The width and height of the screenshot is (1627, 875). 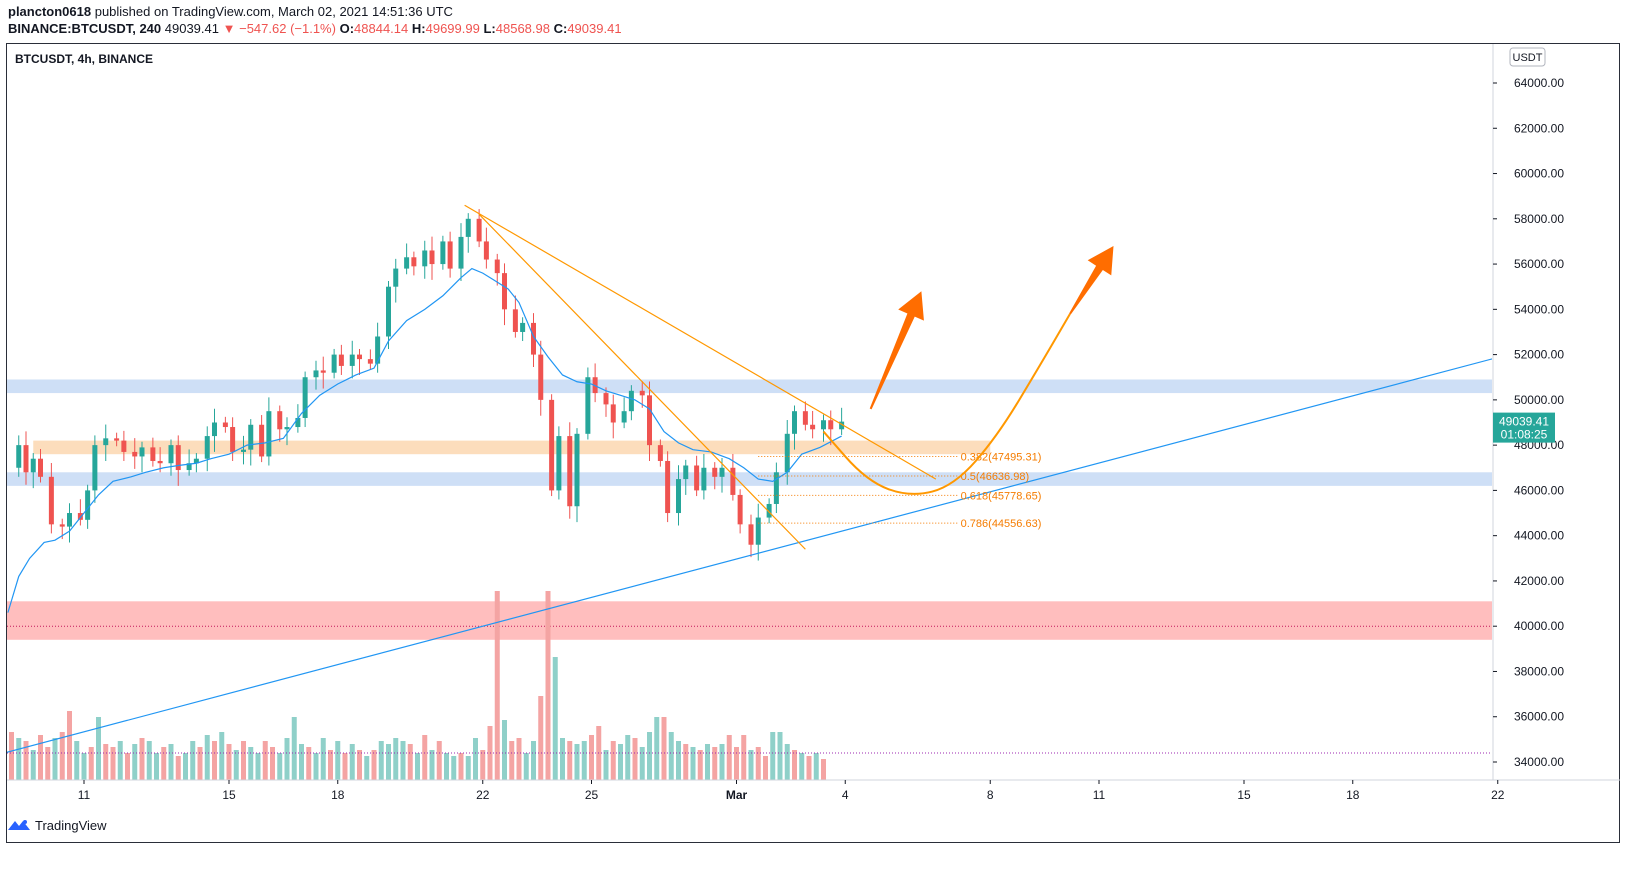 I want to click on high-label: H:, so click(x=418, y=28).